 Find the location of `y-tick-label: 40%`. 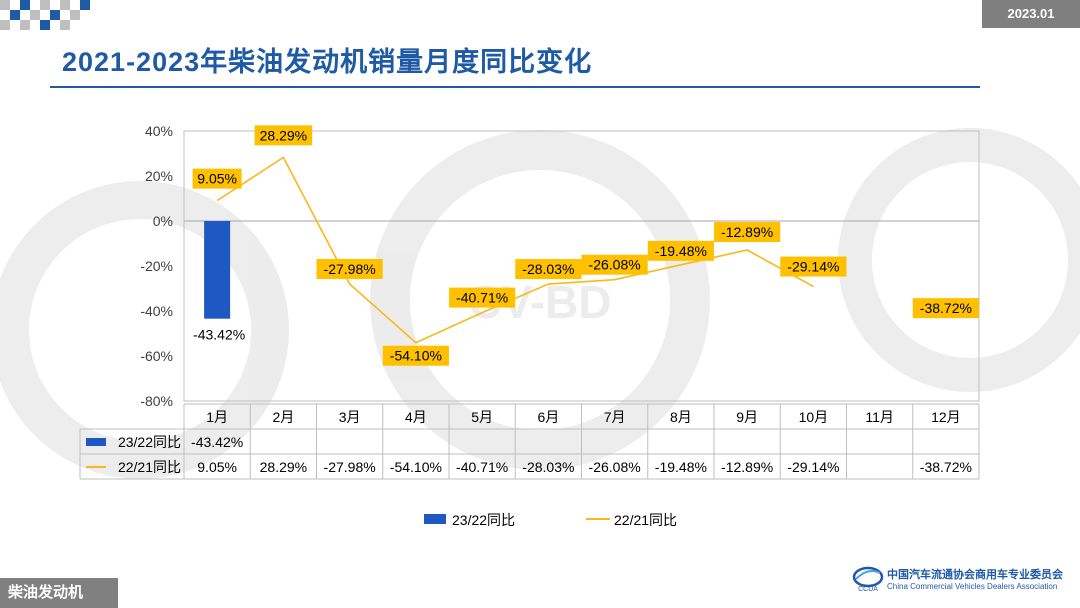

y-tick-label: 40% is located at coordinates (159, 131).